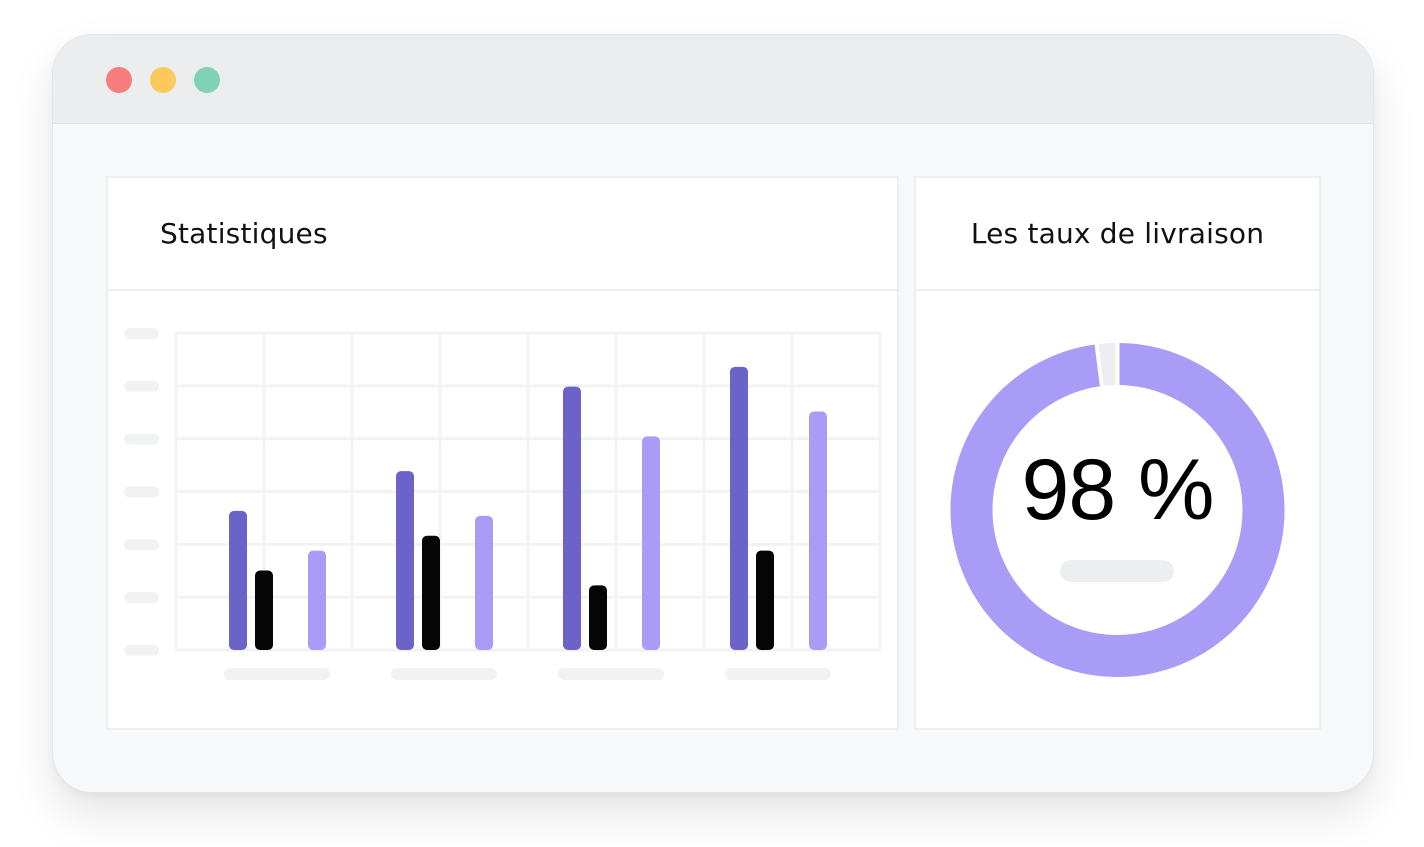 The width and height of the screenshot is (1424, 847). Describe the element at coordinates (651, 543) in the screenshot. I see `bar-series3-cat3` at that location.